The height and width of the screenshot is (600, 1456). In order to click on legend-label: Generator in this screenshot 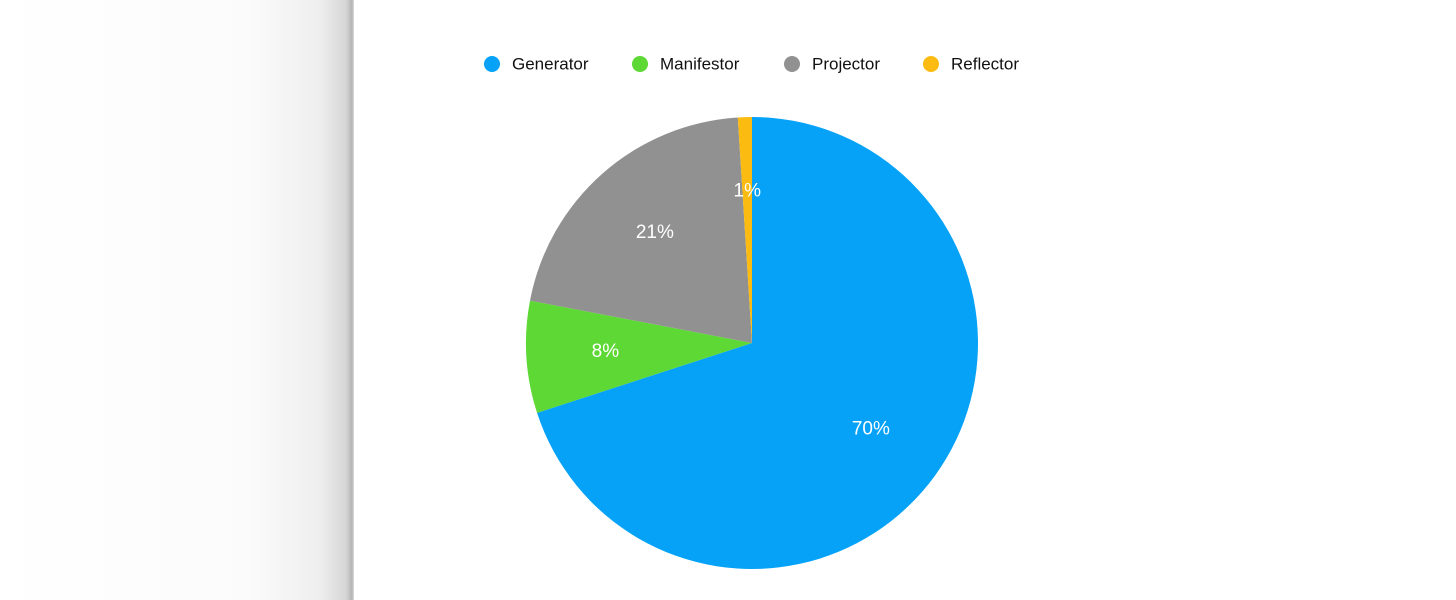, I will do `click(550, 63)`.